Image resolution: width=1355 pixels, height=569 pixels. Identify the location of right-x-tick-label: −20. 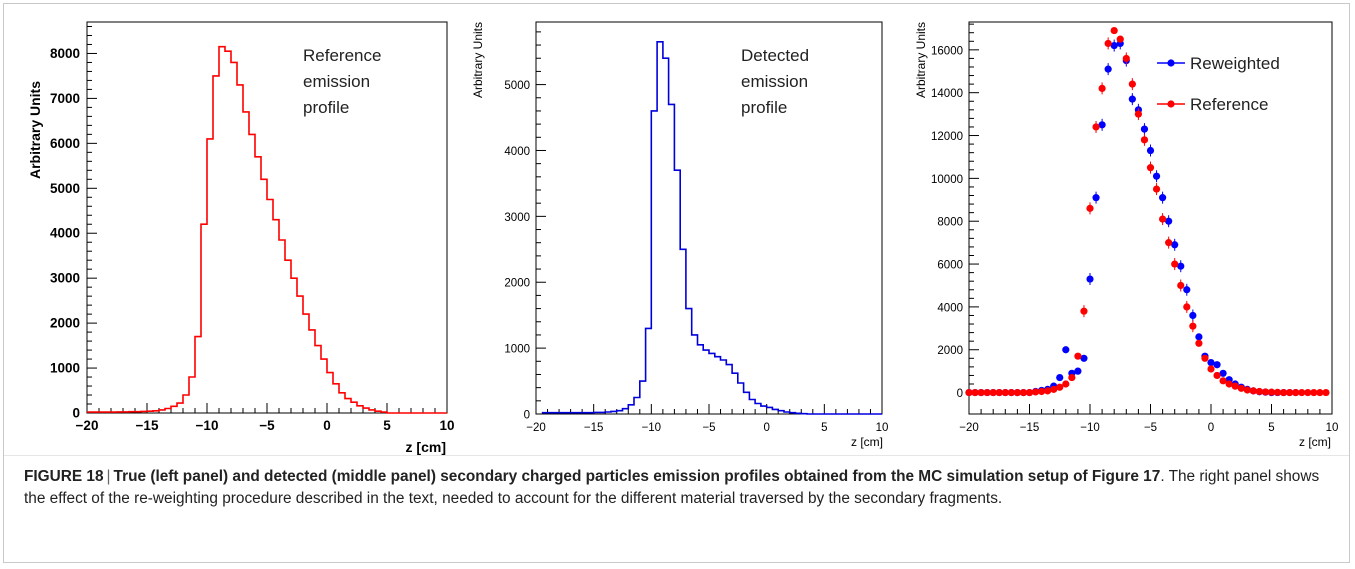
(969, 428).